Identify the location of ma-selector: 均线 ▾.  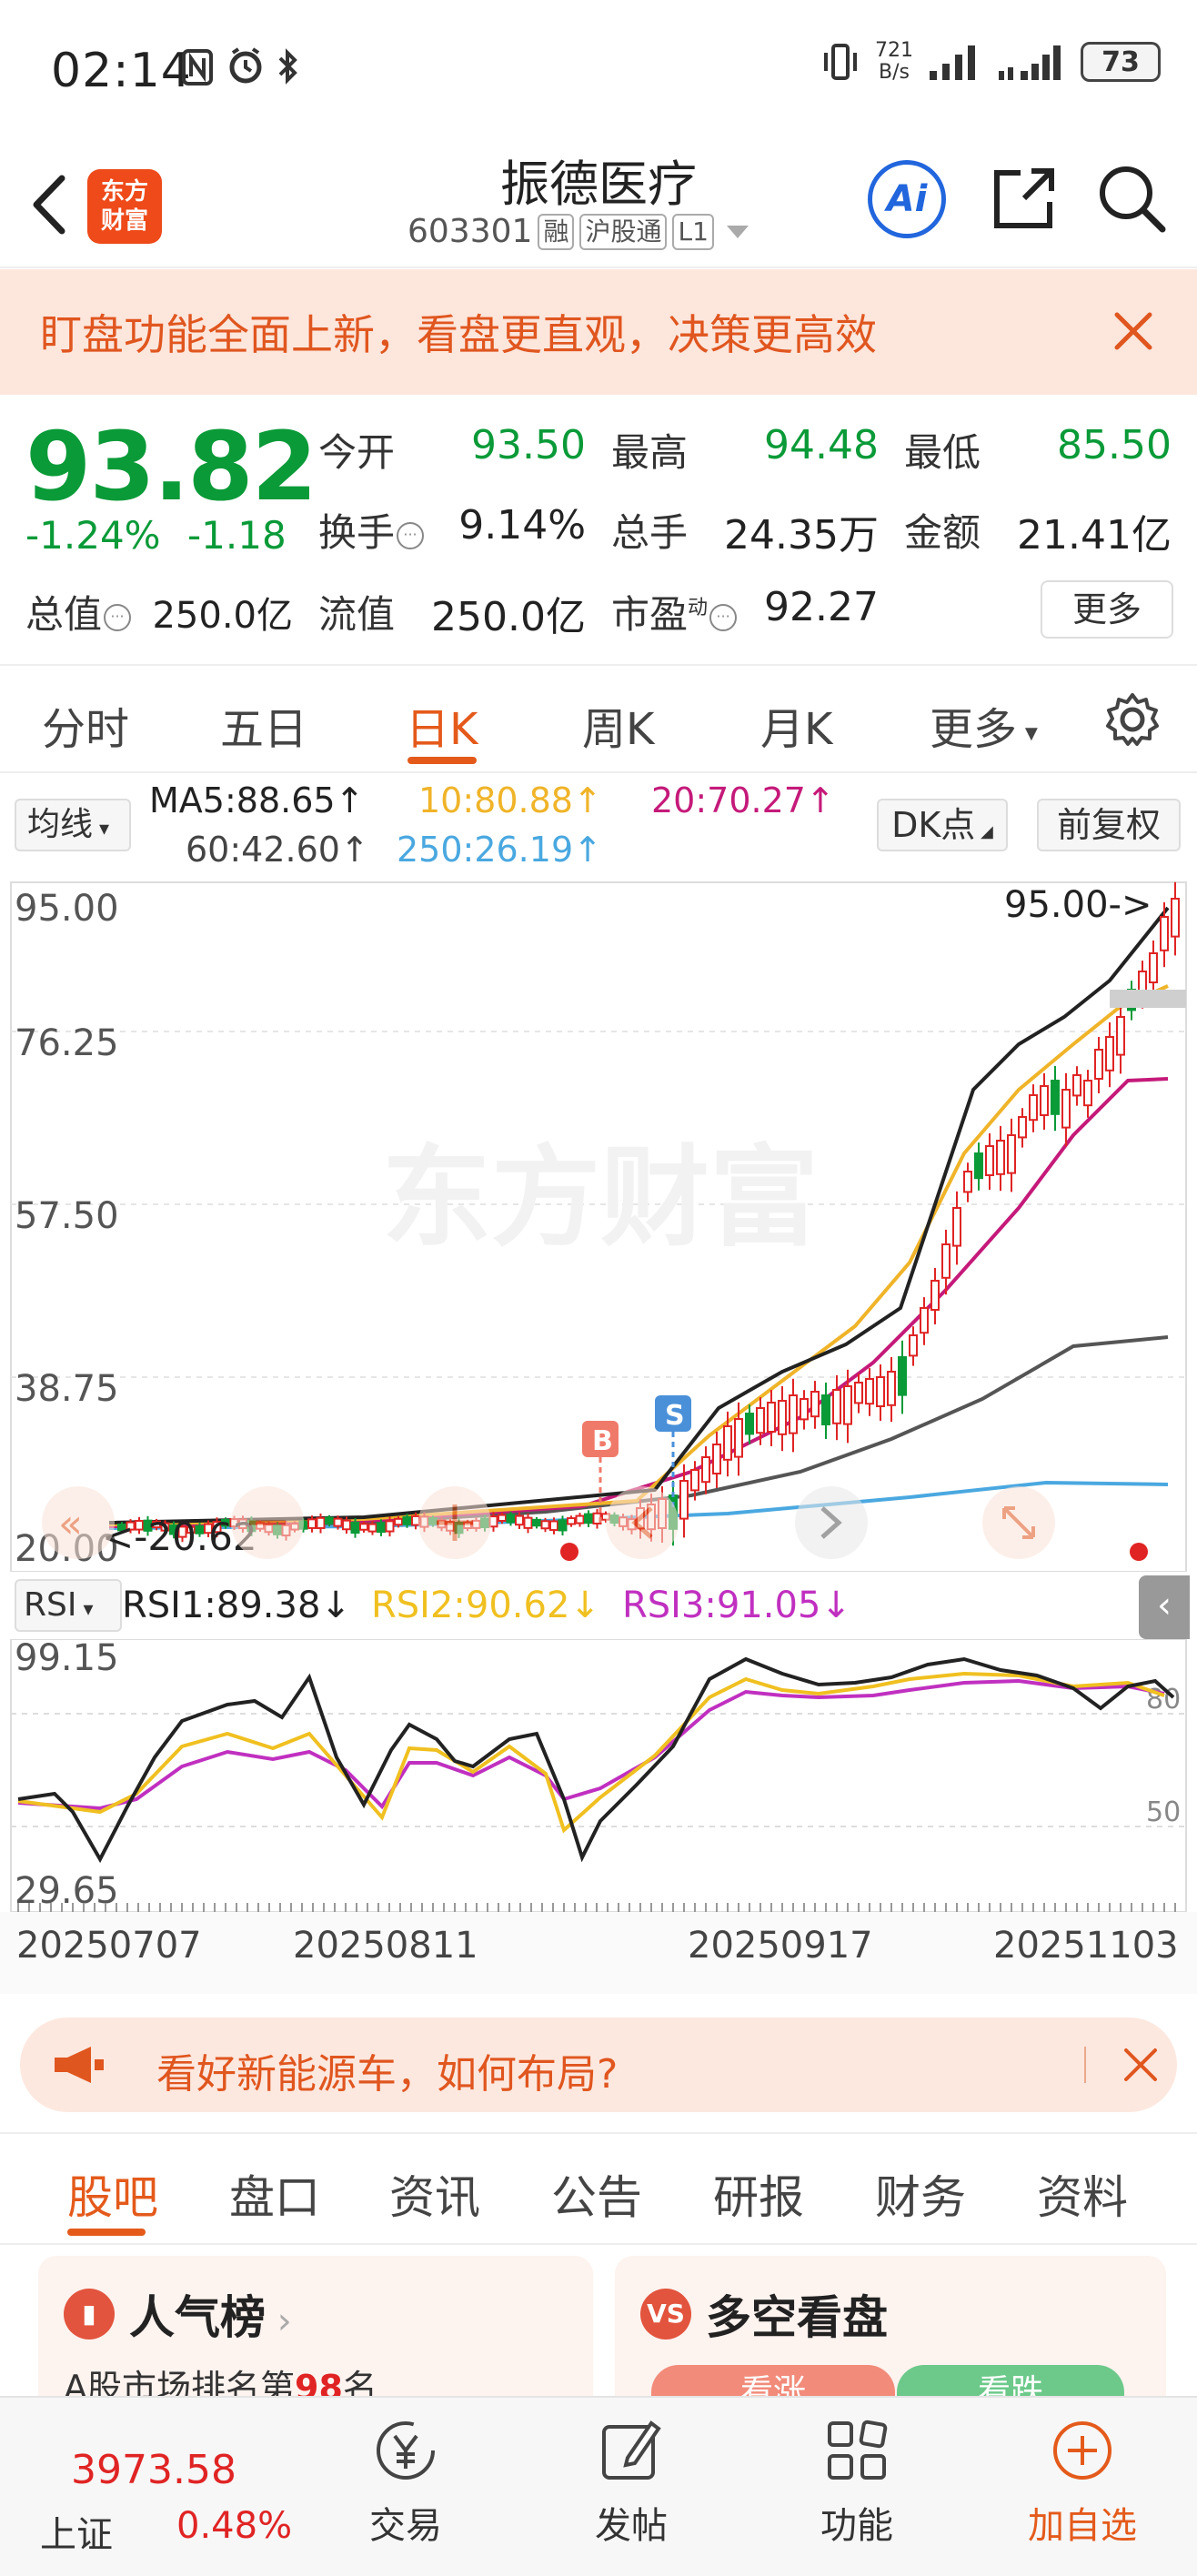
(73, 825).